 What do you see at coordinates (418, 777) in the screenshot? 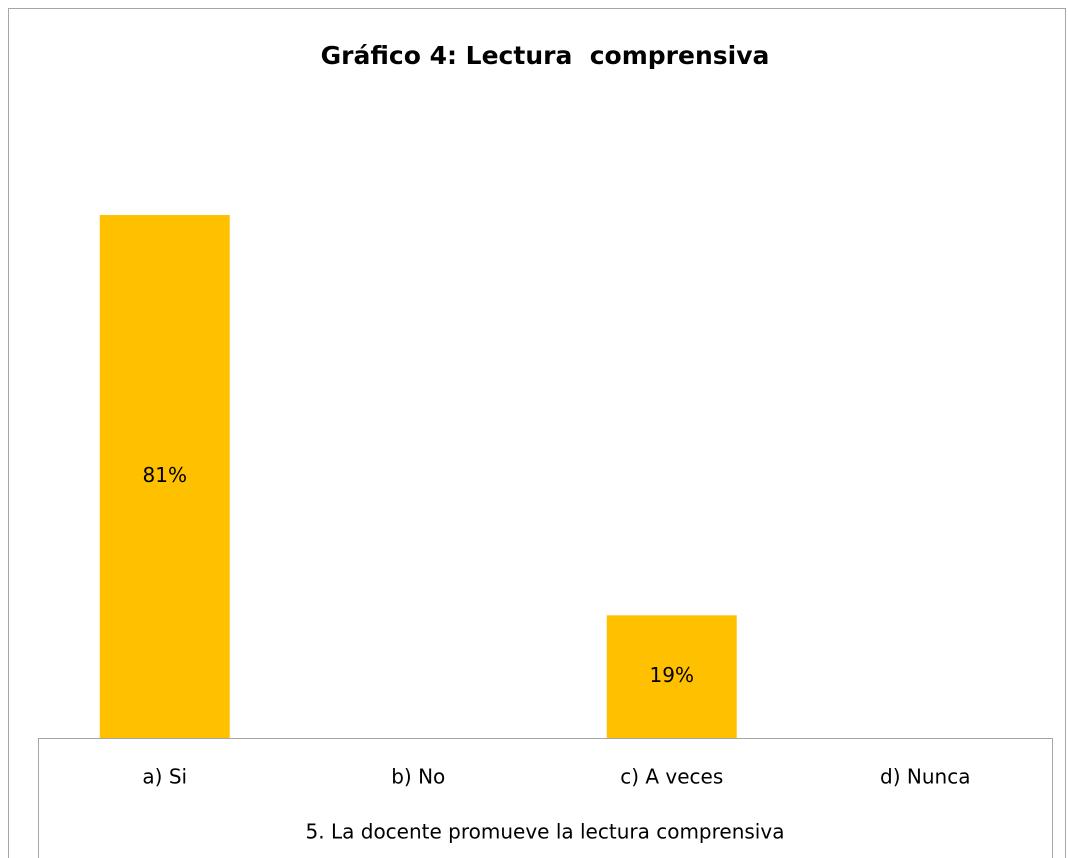
I see `x-tick-label: b) No` at bounding box center [418, 777].